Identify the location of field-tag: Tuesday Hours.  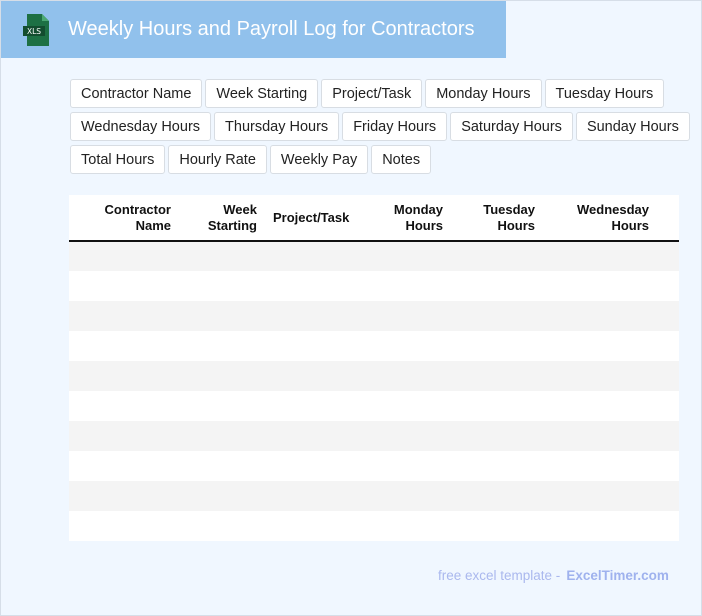
(604, 93).